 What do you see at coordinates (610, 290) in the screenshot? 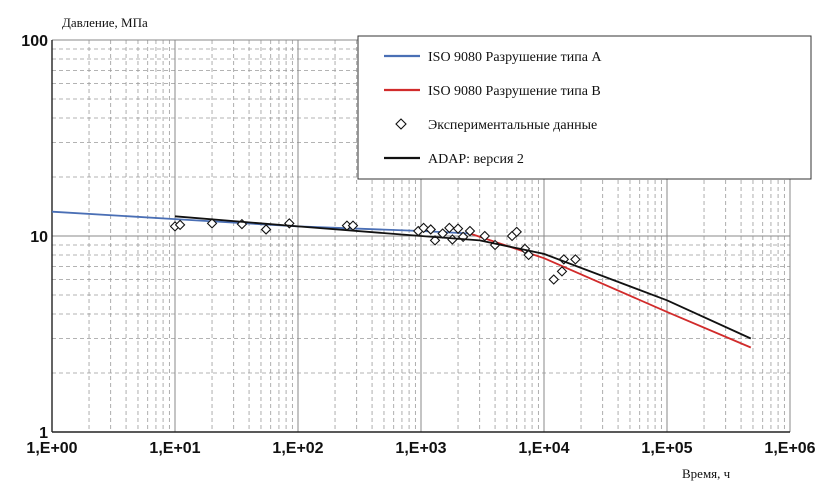
I see `series-2-line` at bounding box center [610, 290].